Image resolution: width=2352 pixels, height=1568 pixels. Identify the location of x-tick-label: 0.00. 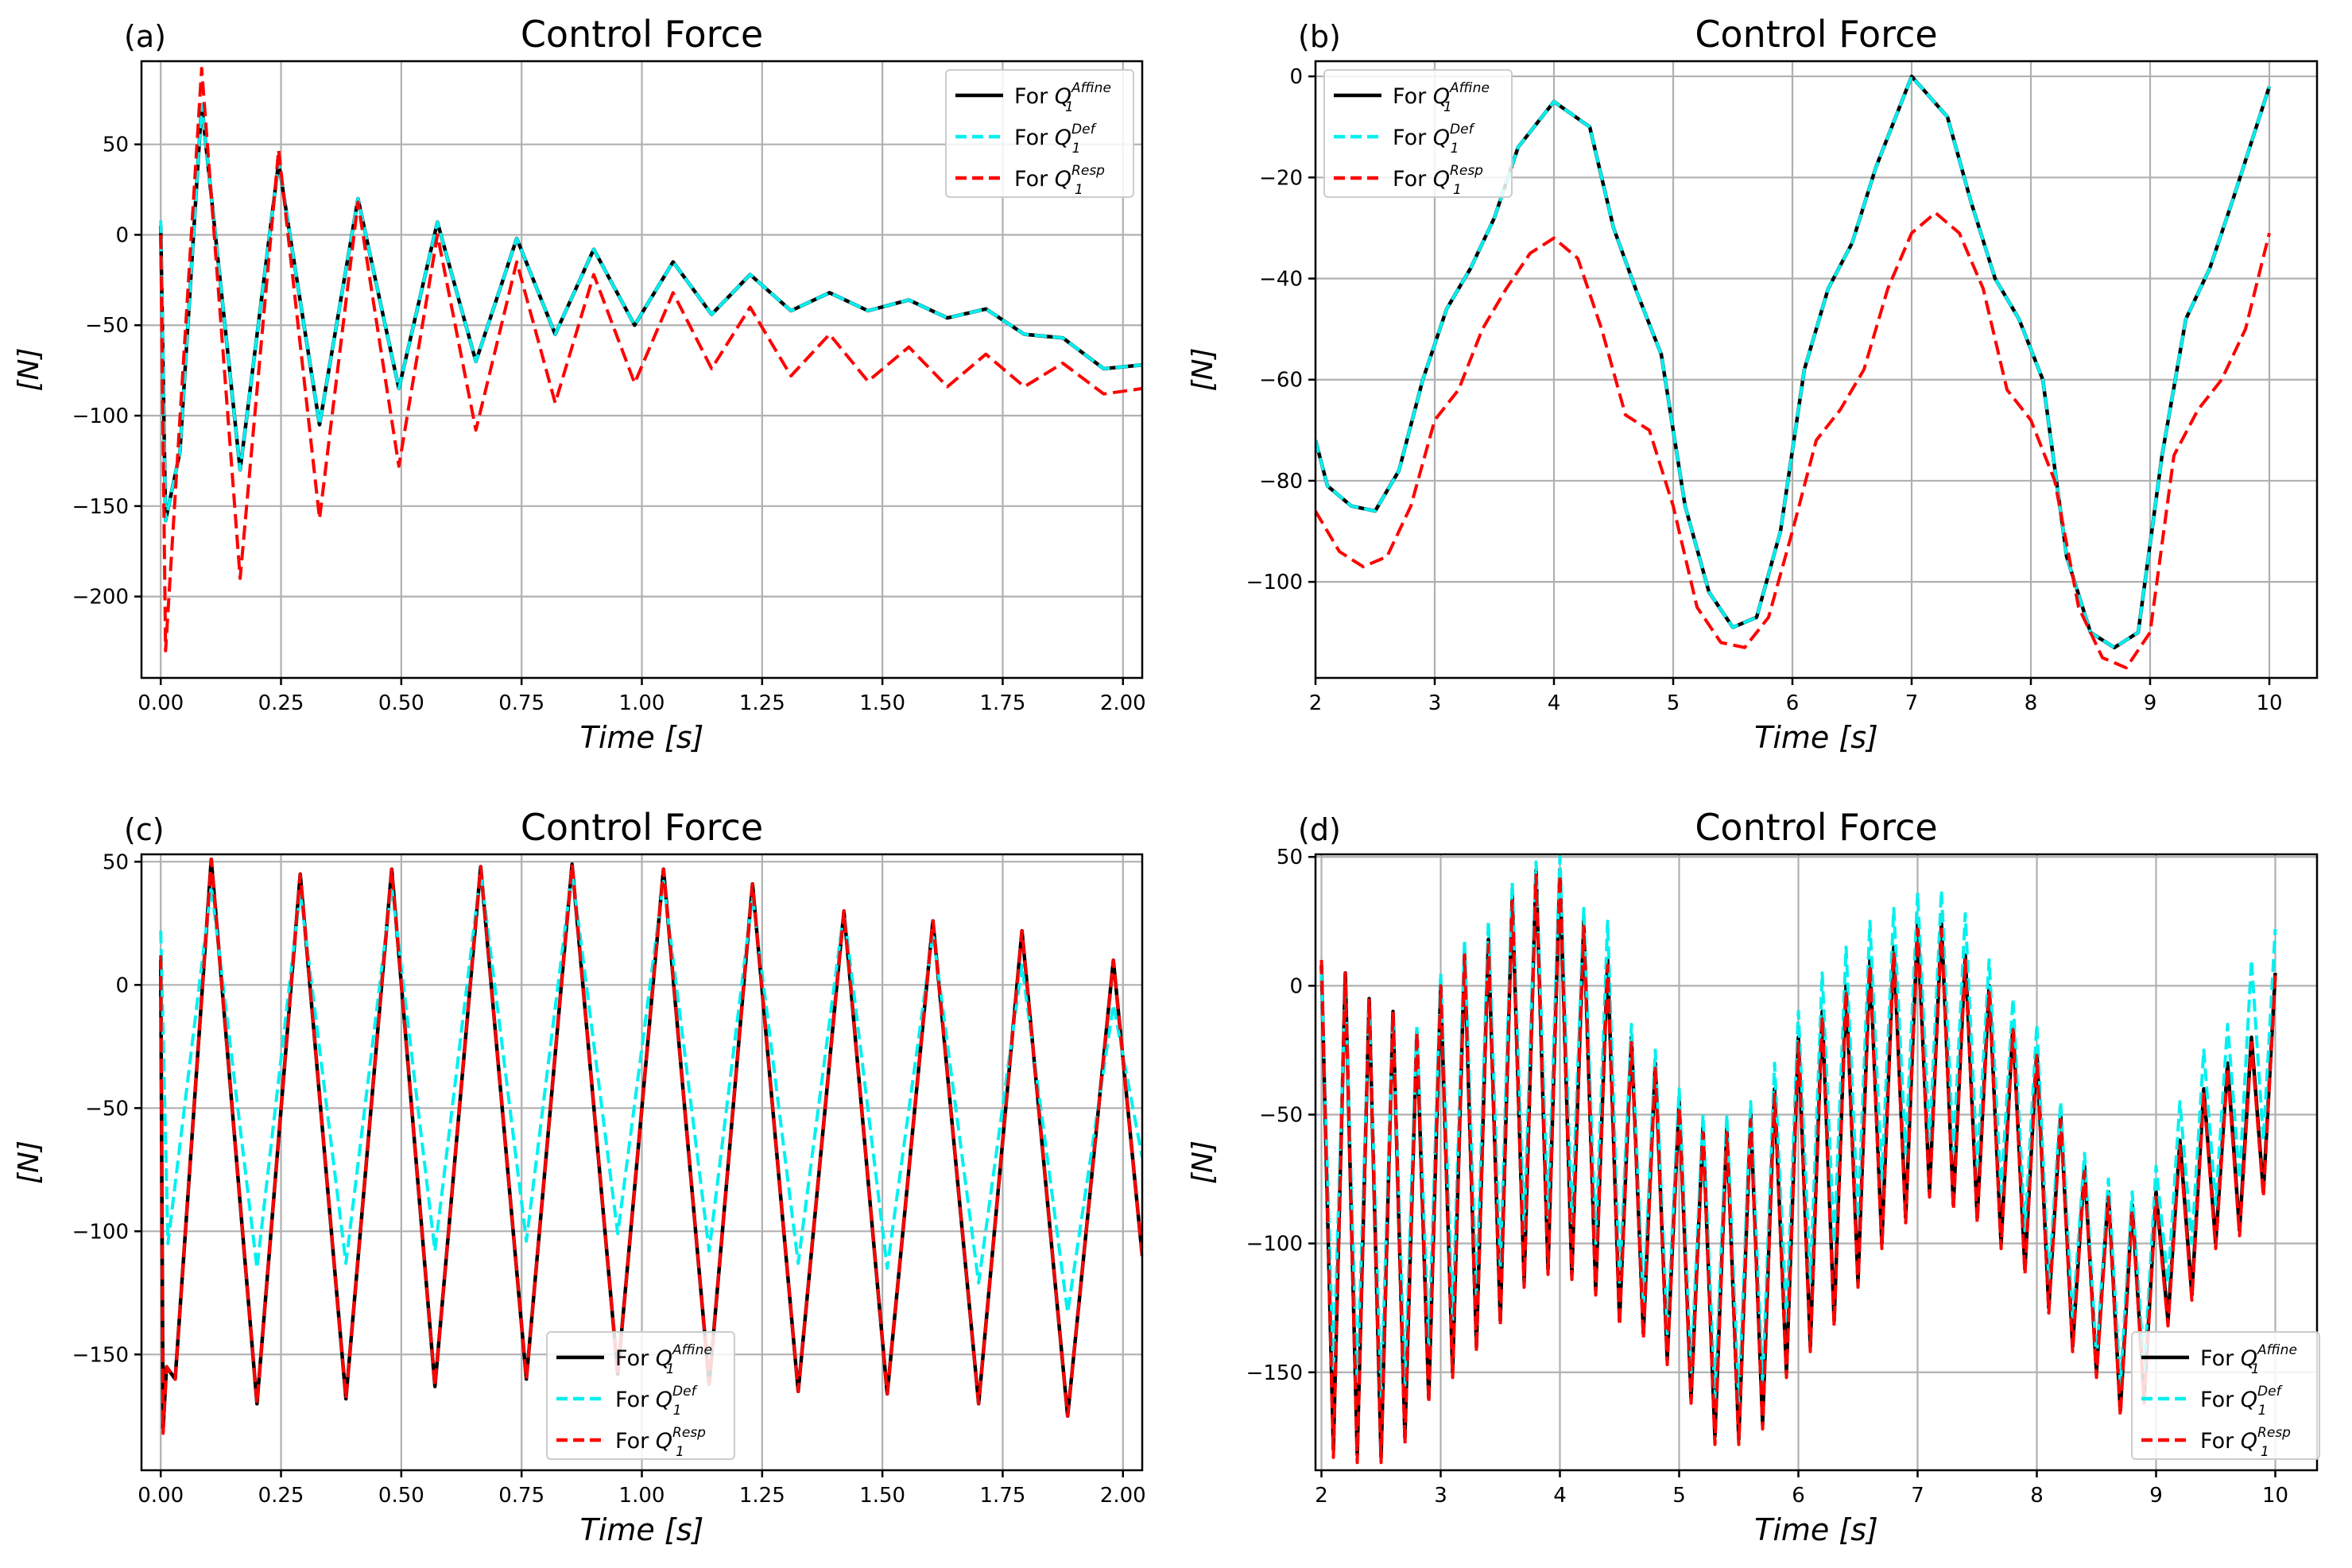
(161, 1496).